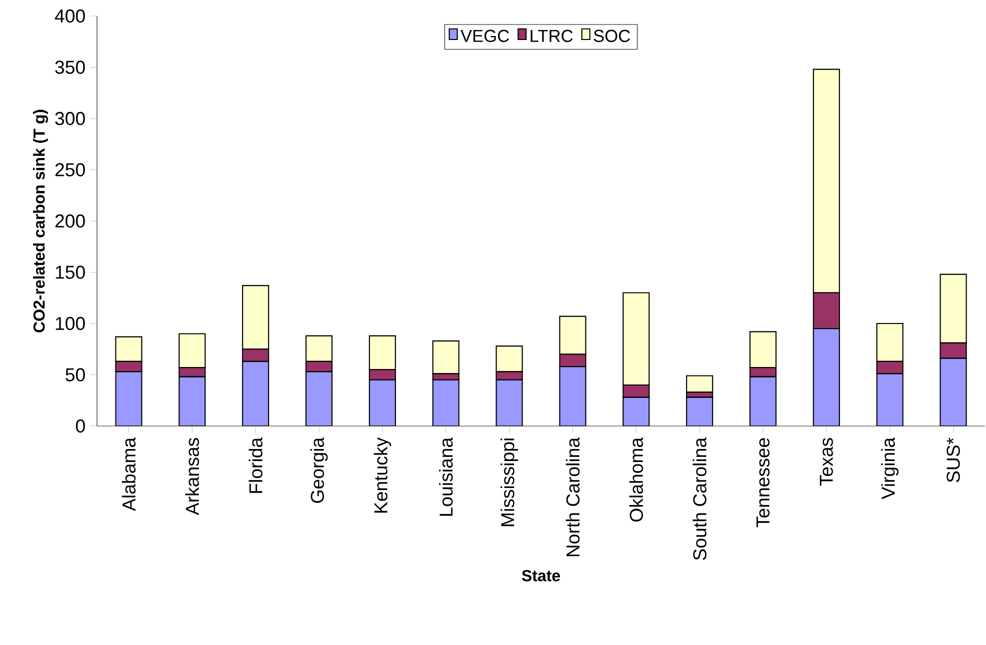 The image size is (986, 645). Describe the element at coordinates (636, 479) in the screenshot. I see `x-tick-label: Oklahoma` at that location.